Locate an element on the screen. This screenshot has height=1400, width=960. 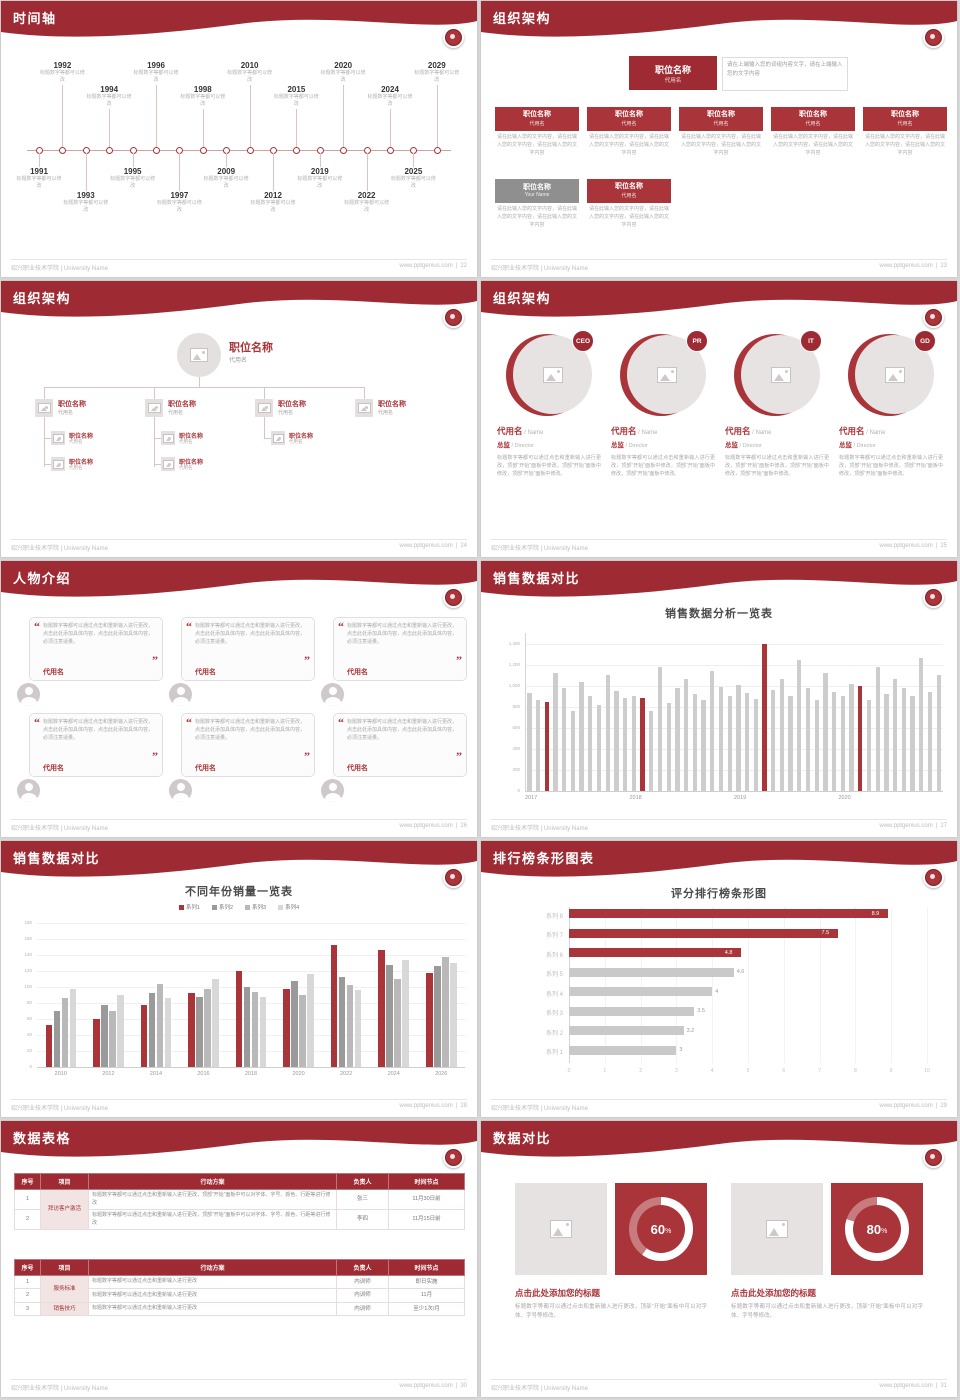
org2-subnode-photo is located at coordinates (58, 438).